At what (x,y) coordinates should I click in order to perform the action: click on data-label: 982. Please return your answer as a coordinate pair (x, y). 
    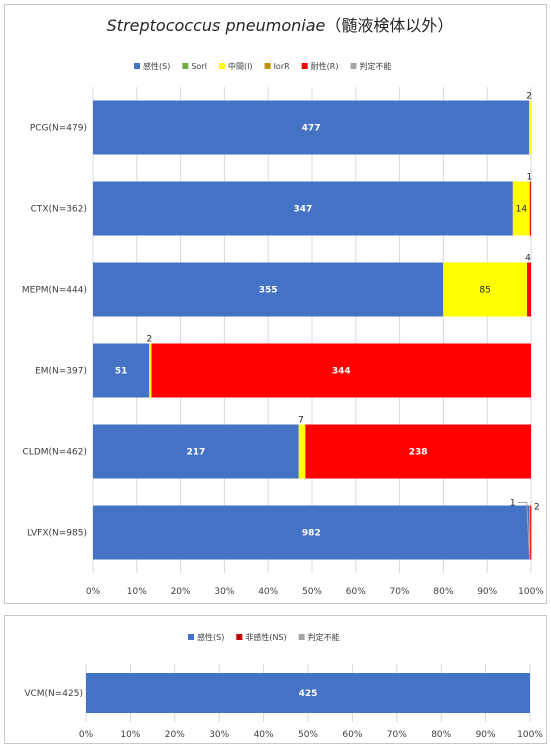
    Looking at the image, I should click on (311, 534).